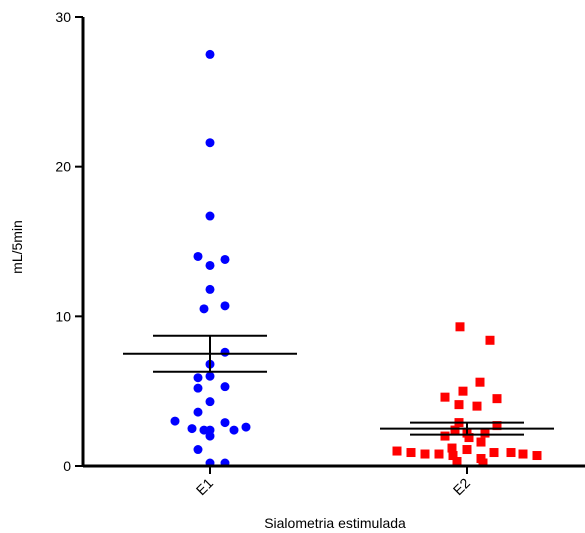 This screenshot has height=533, width=585. I want to click on x-axis: E1 E2, so click(334, 481).